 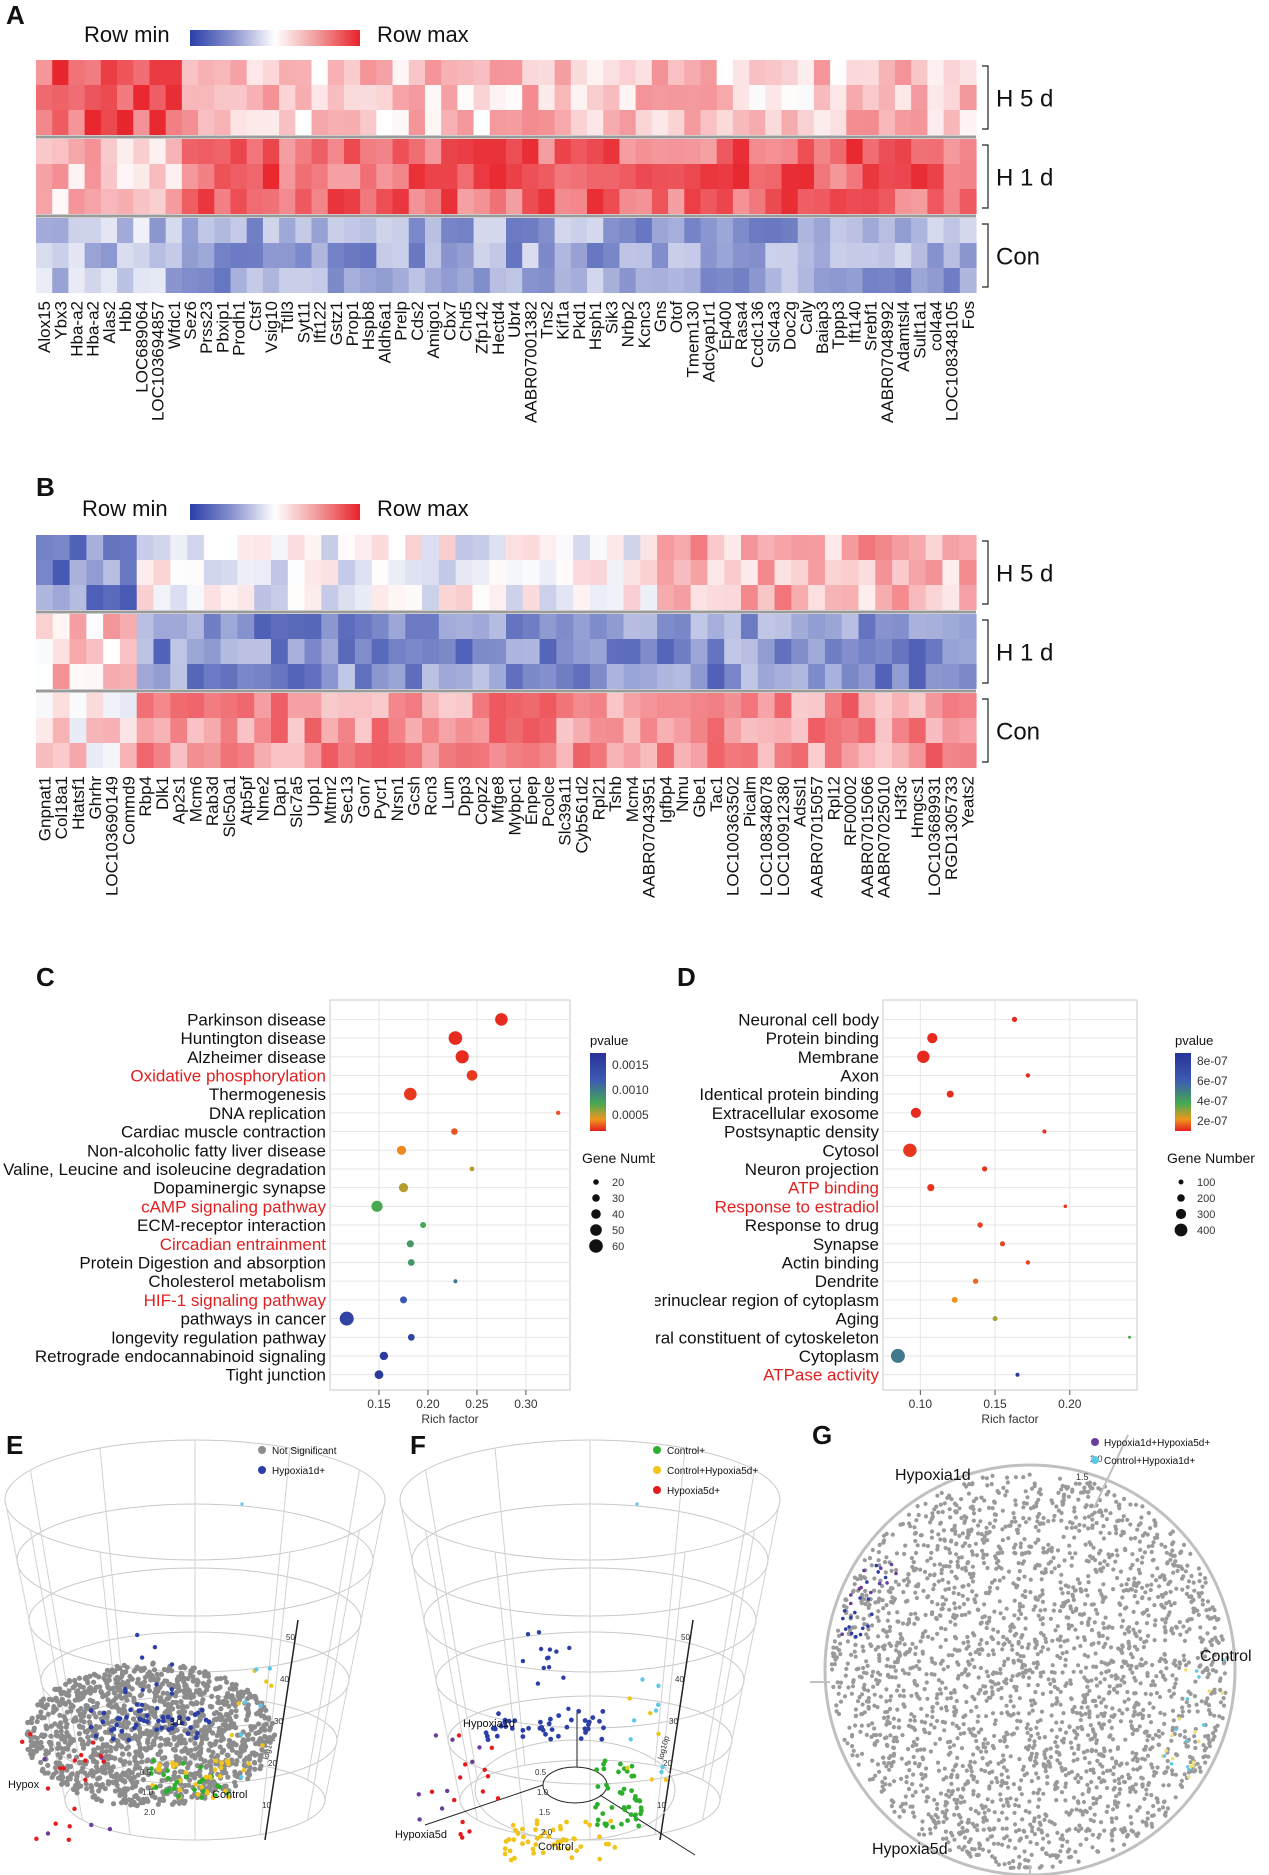 What do you see at coordinates (644, 324) in the screenshot?
I see `gene-label: Kcnc3` at bounding box center [644, 324].